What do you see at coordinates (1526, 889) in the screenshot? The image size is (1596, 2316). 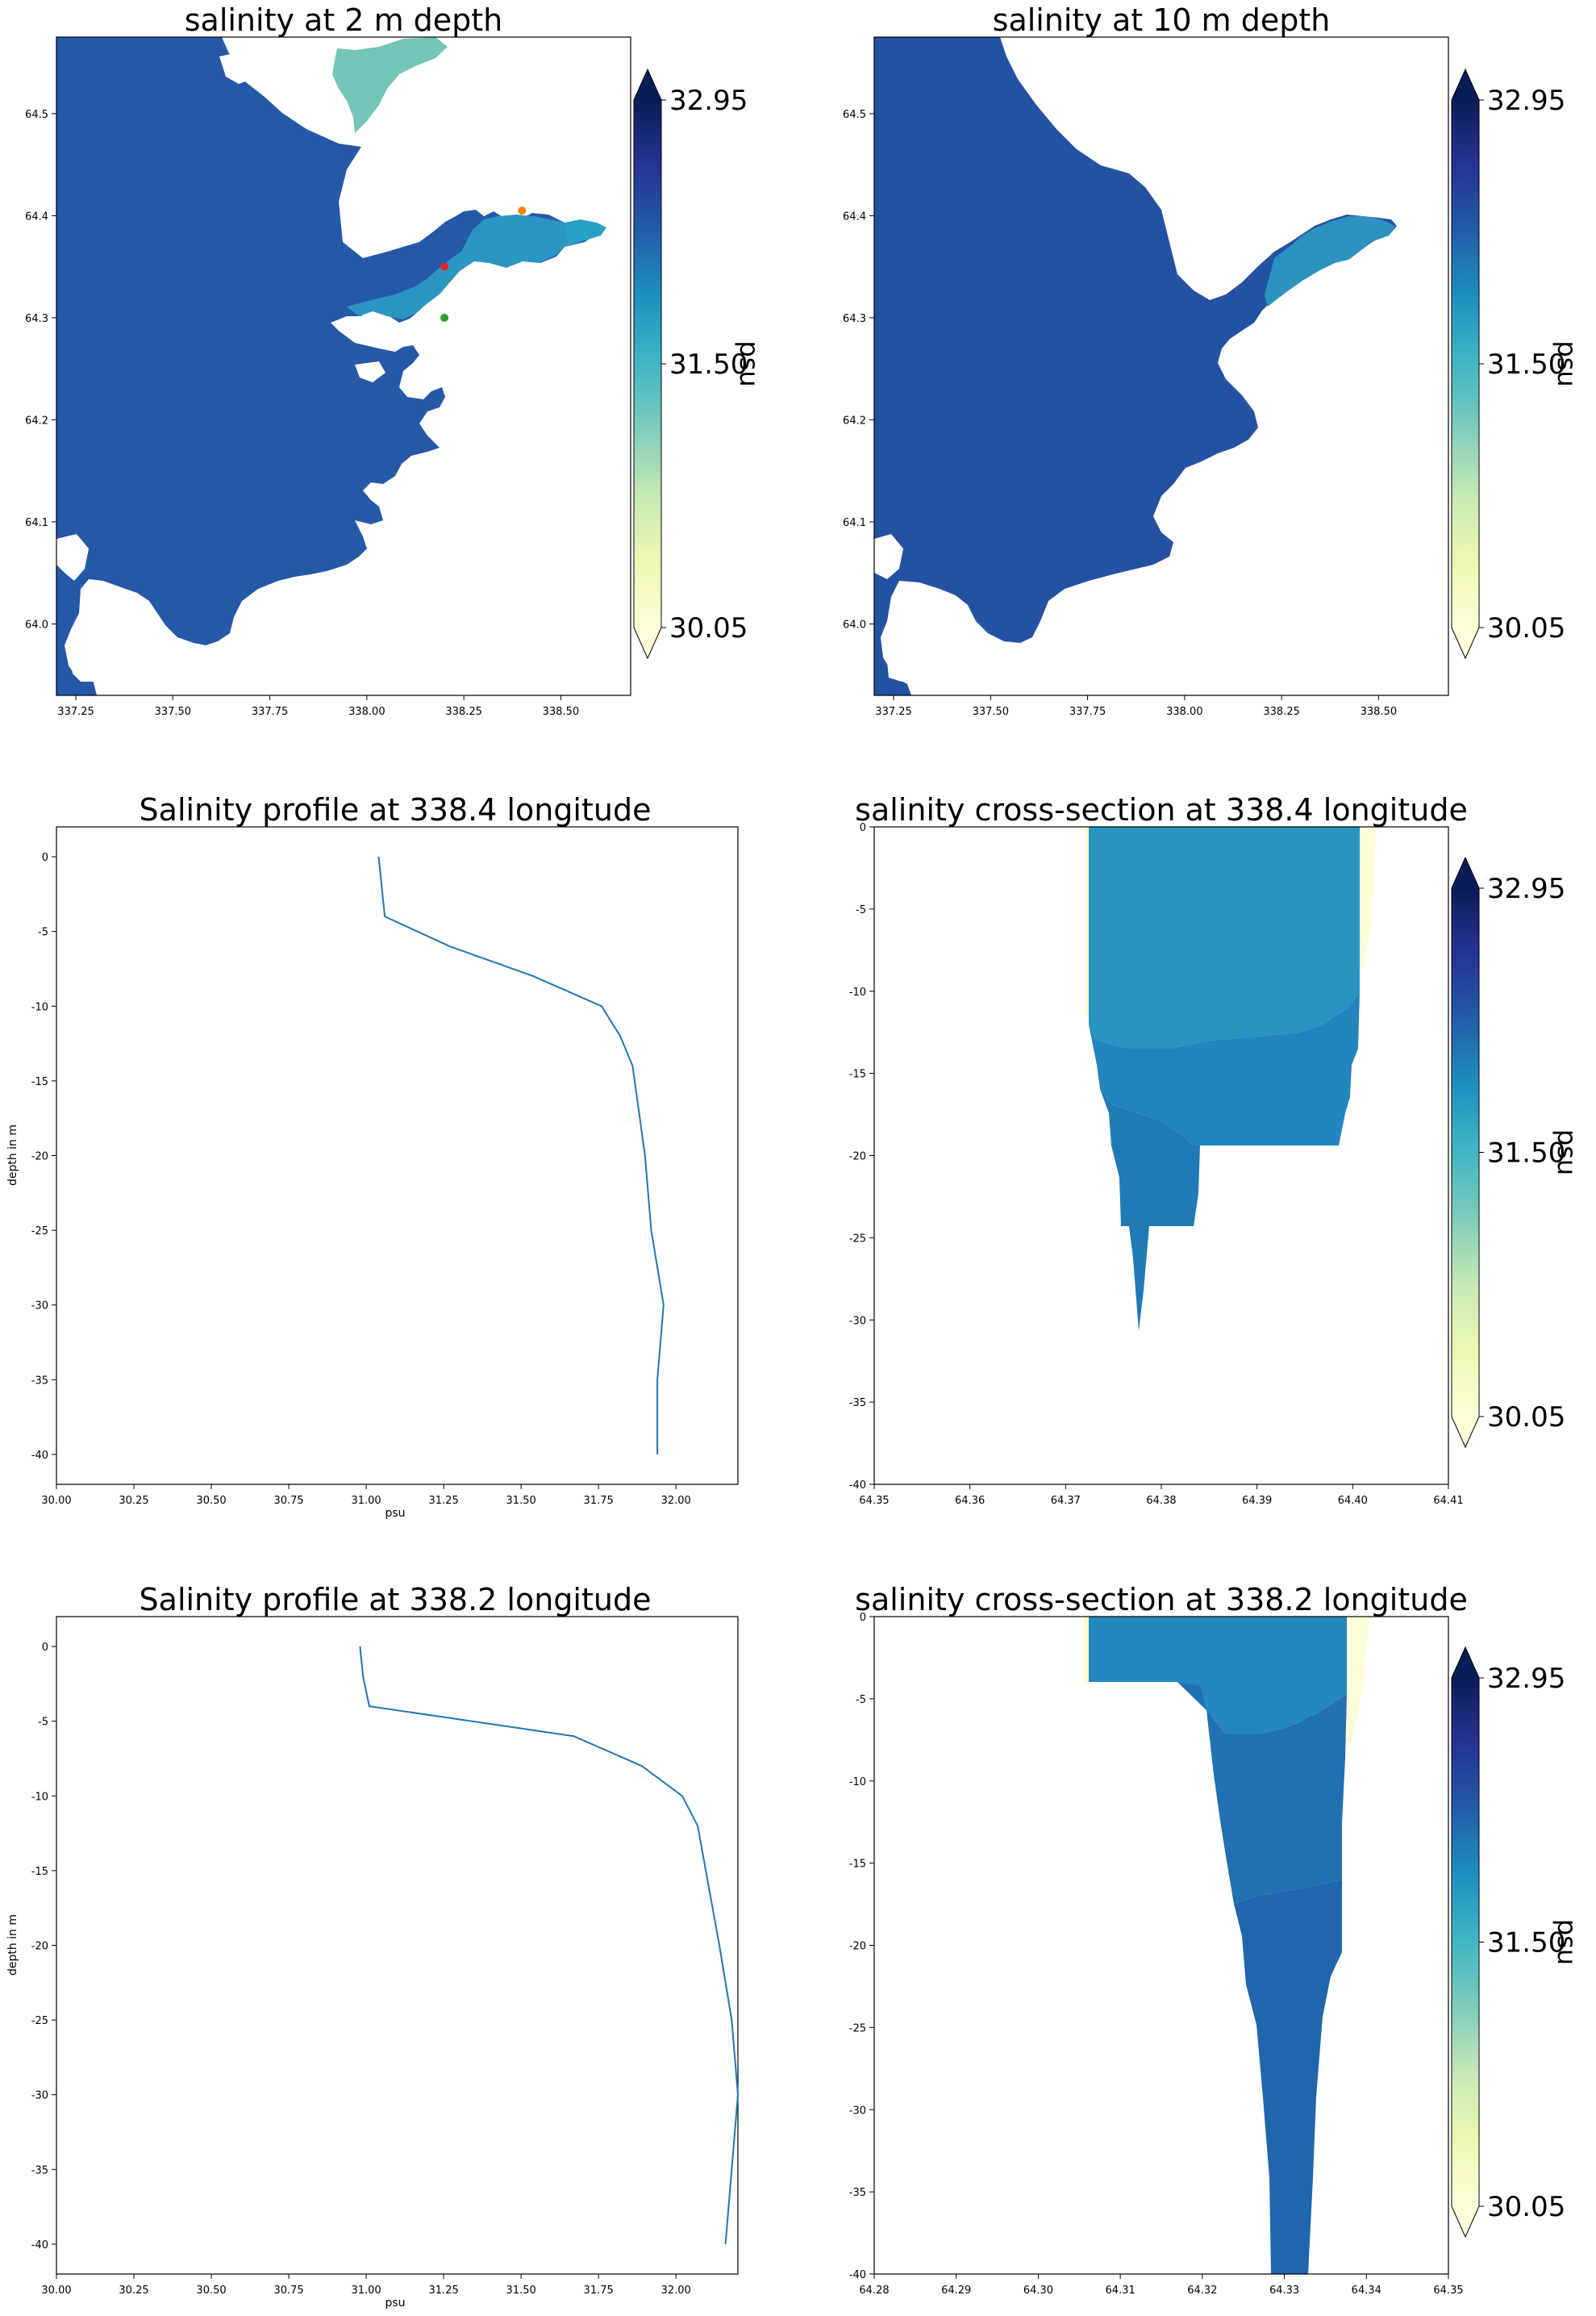 I see `section-338-4-colorbar-tick-label: 32.95` at bounding box center [1526, 889].